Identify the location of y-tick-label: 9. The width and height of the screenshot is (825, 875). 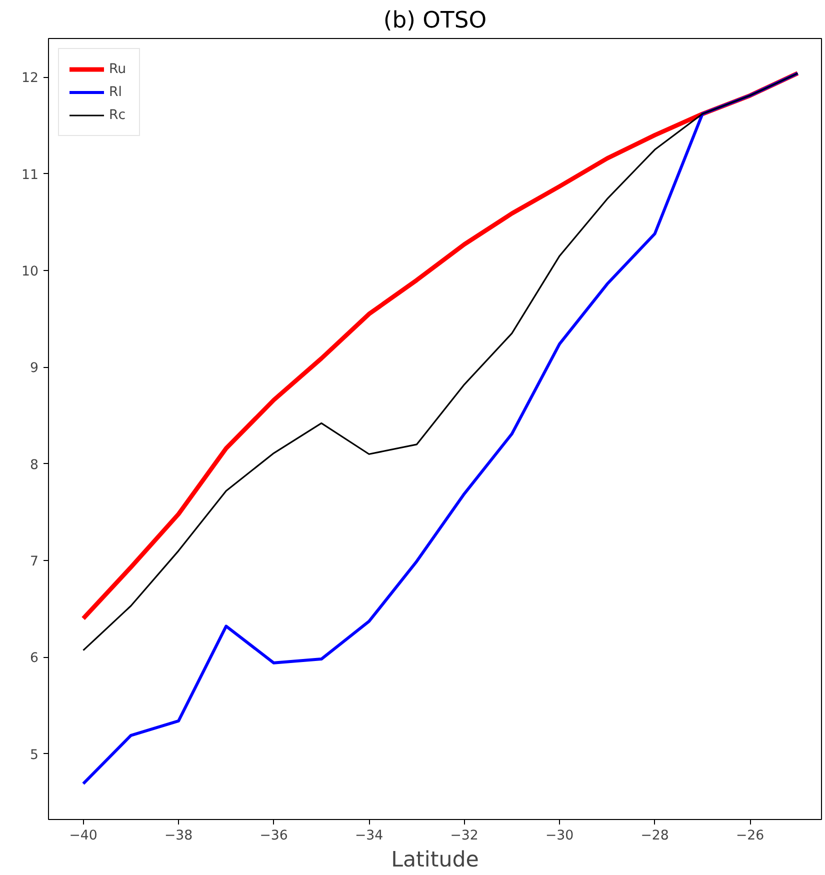
(34, 368).